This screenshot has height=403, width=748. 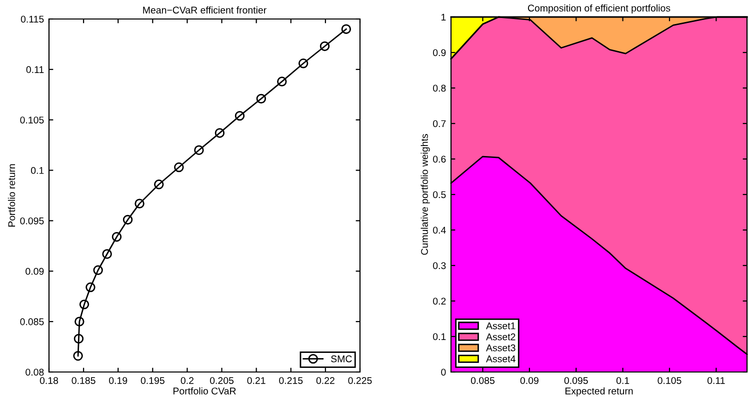 What do you see at coordinates (439, 230) in the screenshot?
I see `y-tick-label: 0.4` at bounding box center [439, 230].